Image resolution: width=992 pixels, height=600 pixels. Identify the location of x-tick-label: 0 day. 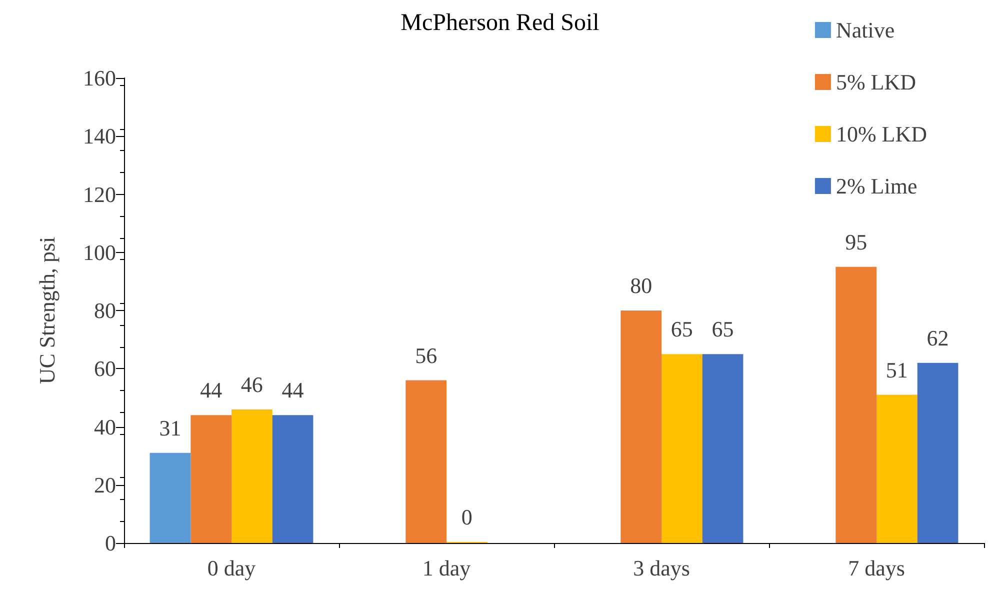
(231, 568).